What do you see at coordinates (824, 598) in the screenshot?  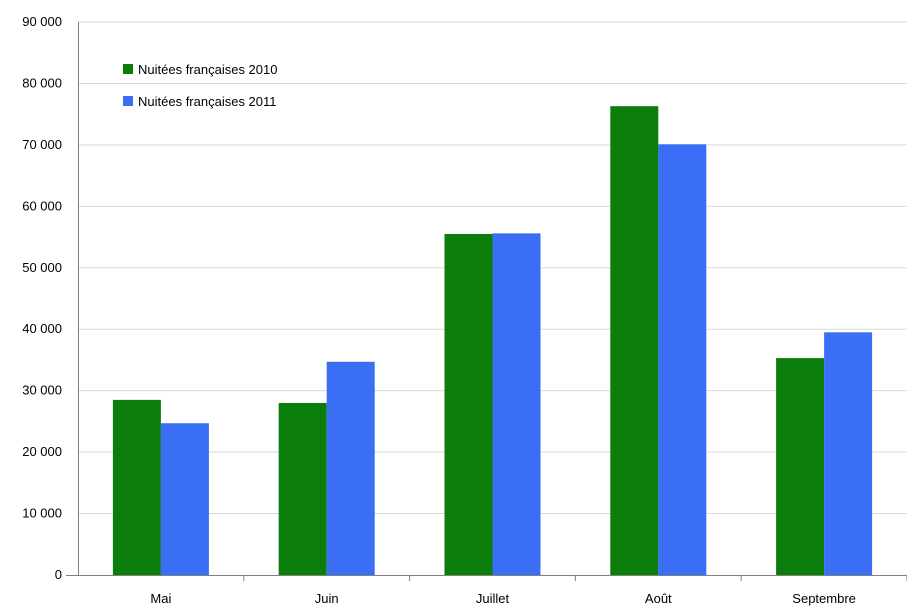 I see `x-tick-label: Septembre` at bounding box center [824, 598].